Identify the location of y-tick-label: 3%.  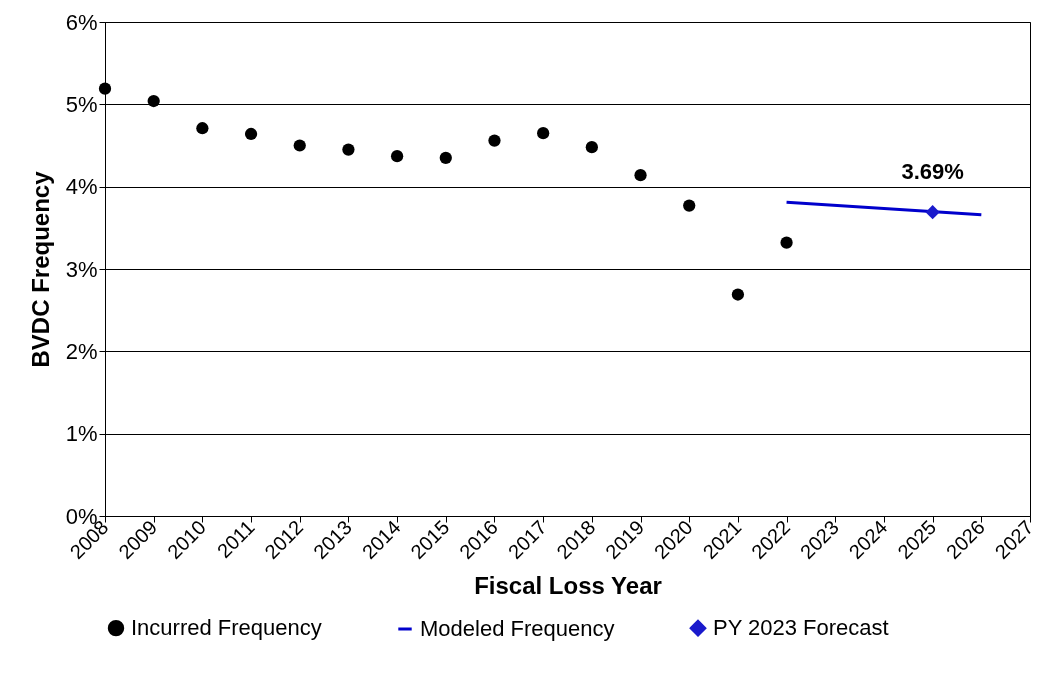
(81, 269).